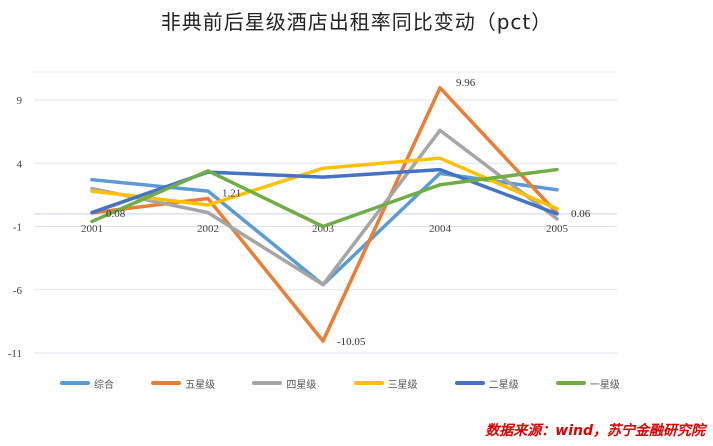 Image resolution: width=713 pixels, height=446 pixels. I want to click on y-tick-label: 4, so click(20, 164).